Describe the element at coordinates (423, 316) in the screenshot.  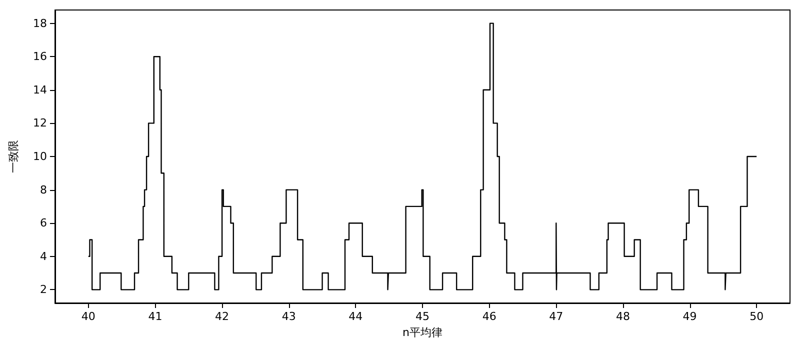
I see `x-tick-label: 45` at that location.